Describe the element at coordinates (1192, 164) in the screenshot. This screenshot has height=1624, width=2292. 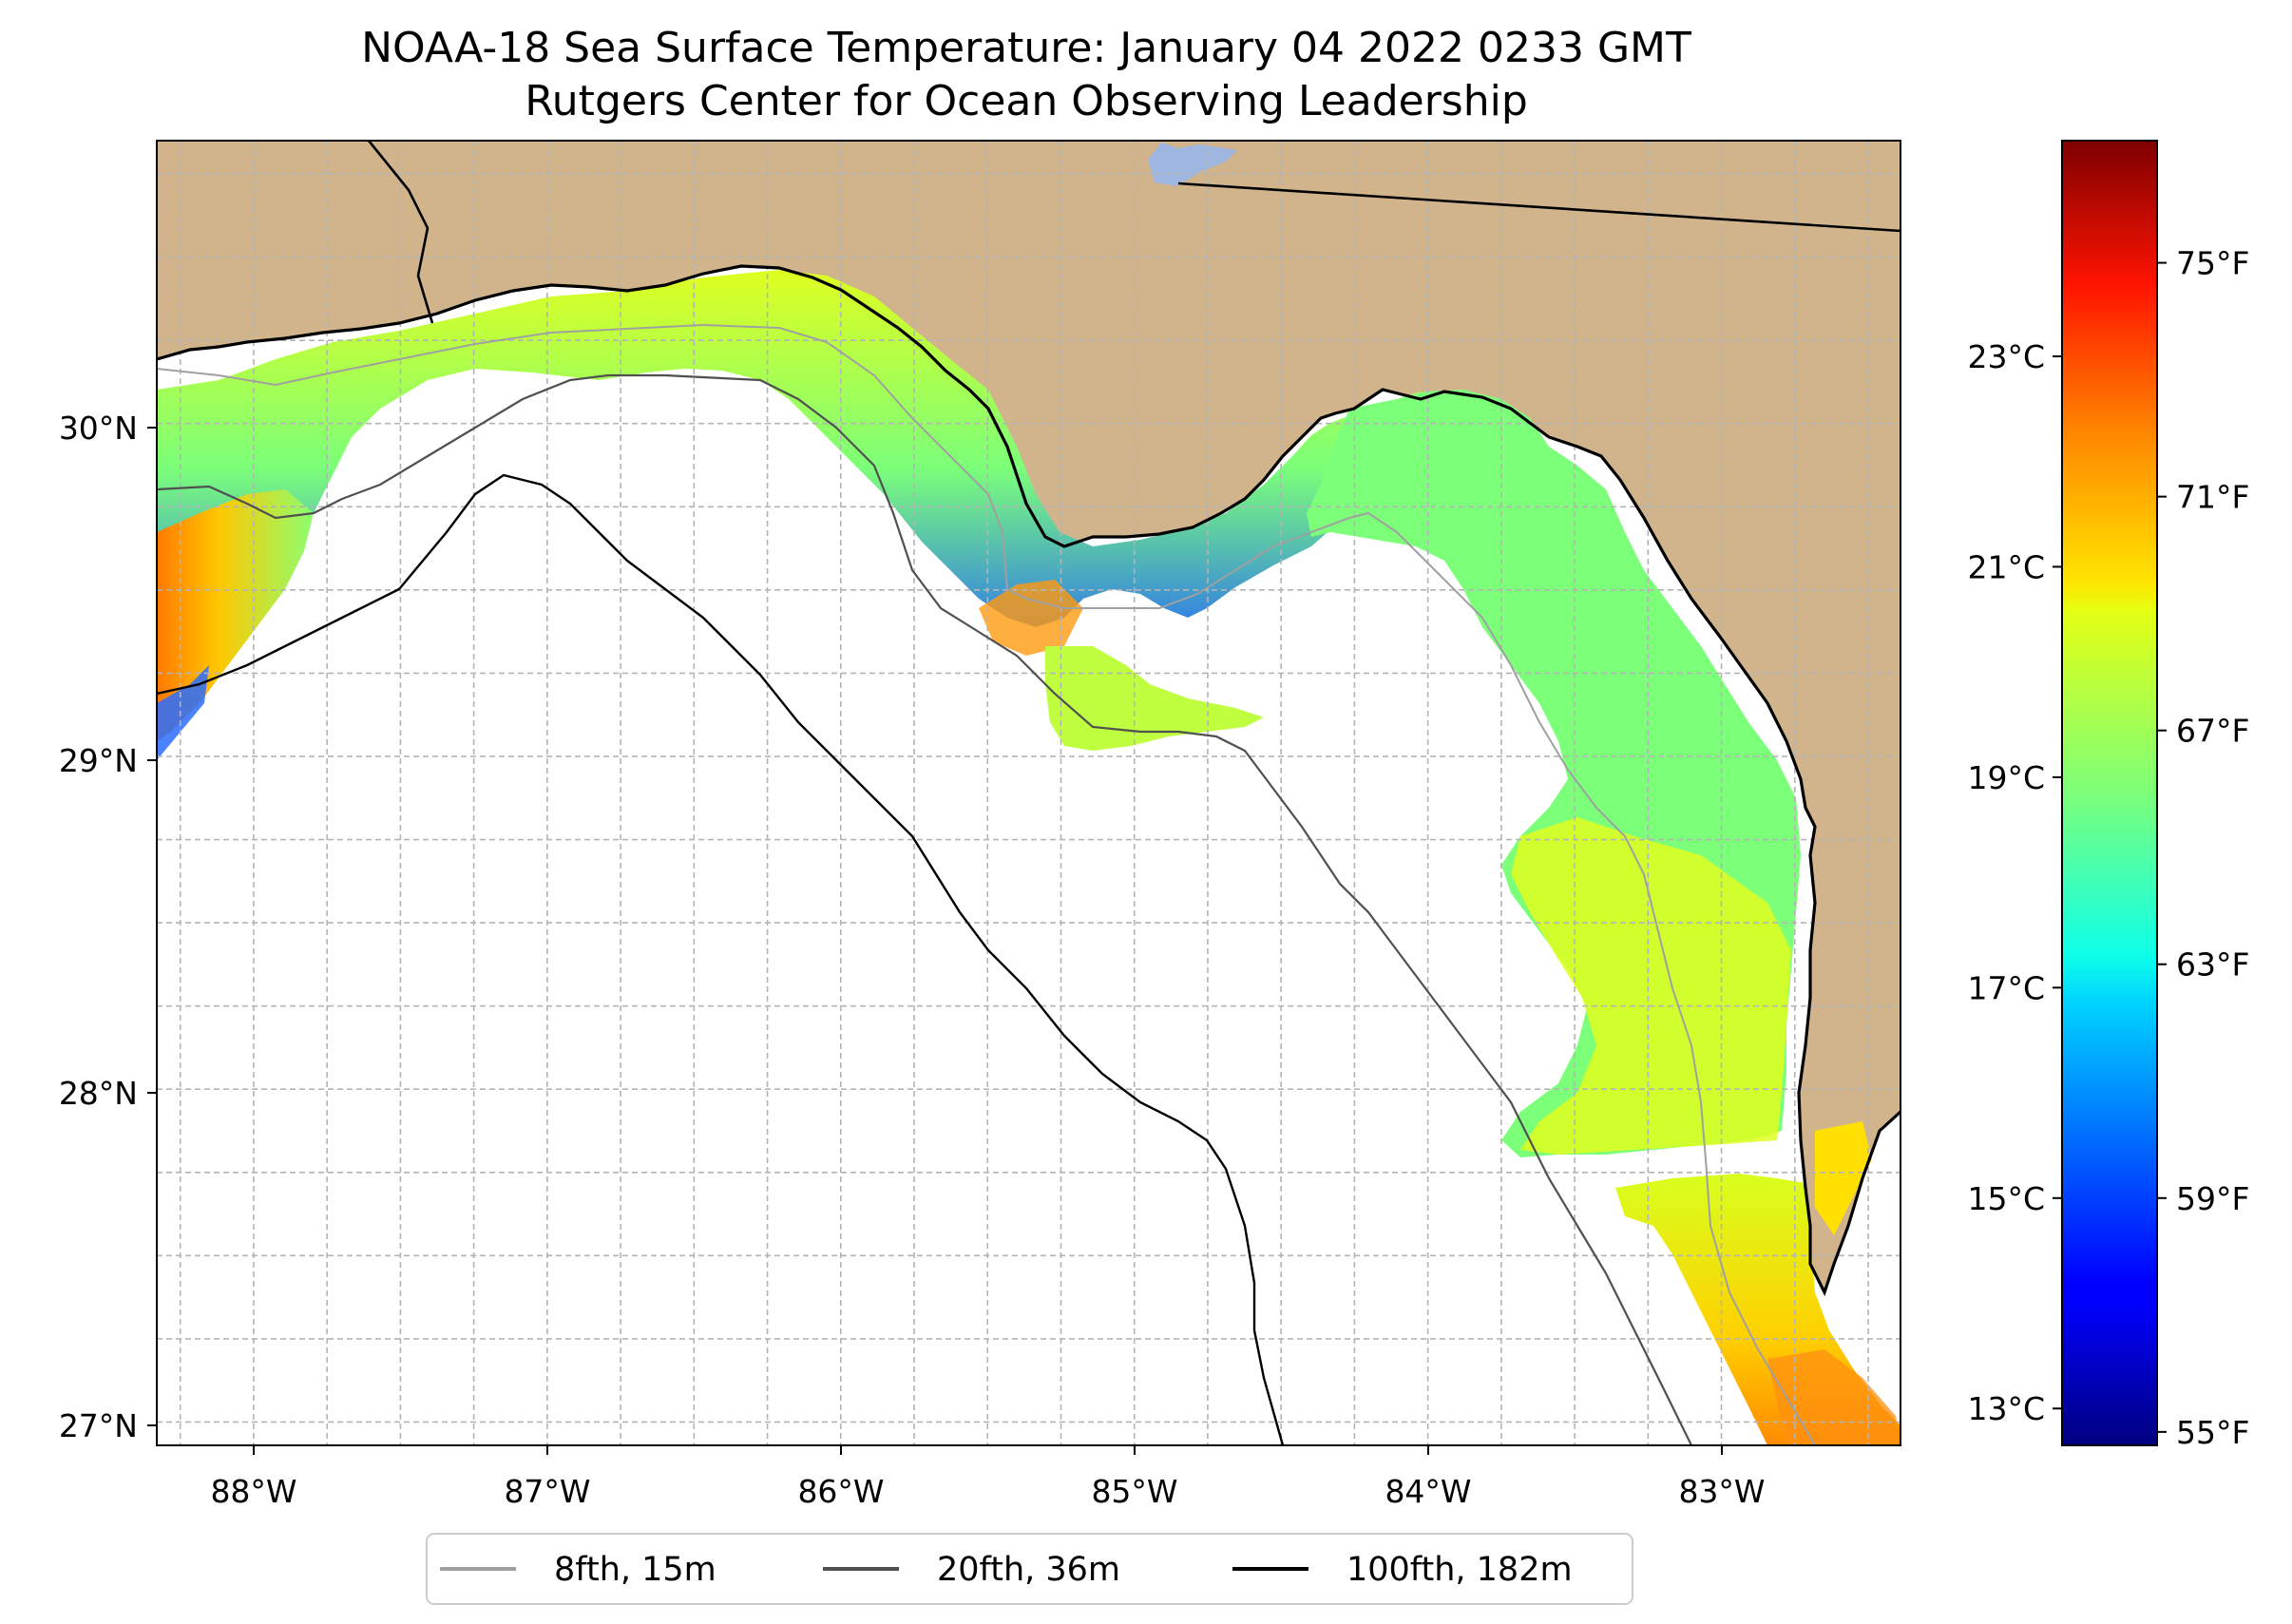
I see `lake` at that location.